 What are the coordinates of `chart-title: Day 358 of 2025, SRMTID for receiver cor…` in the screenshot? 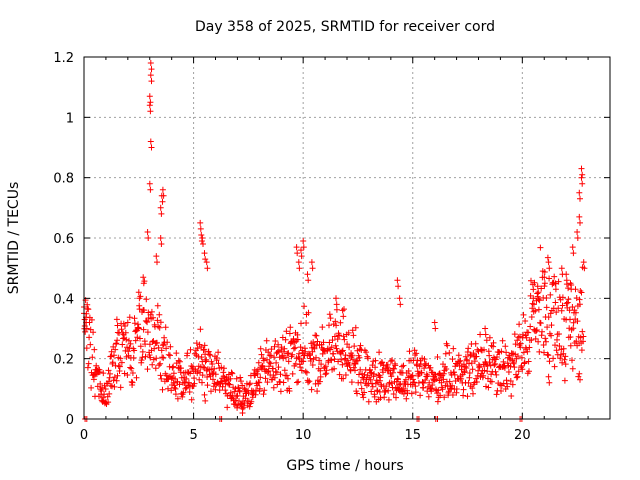 It's located at (345, 27).